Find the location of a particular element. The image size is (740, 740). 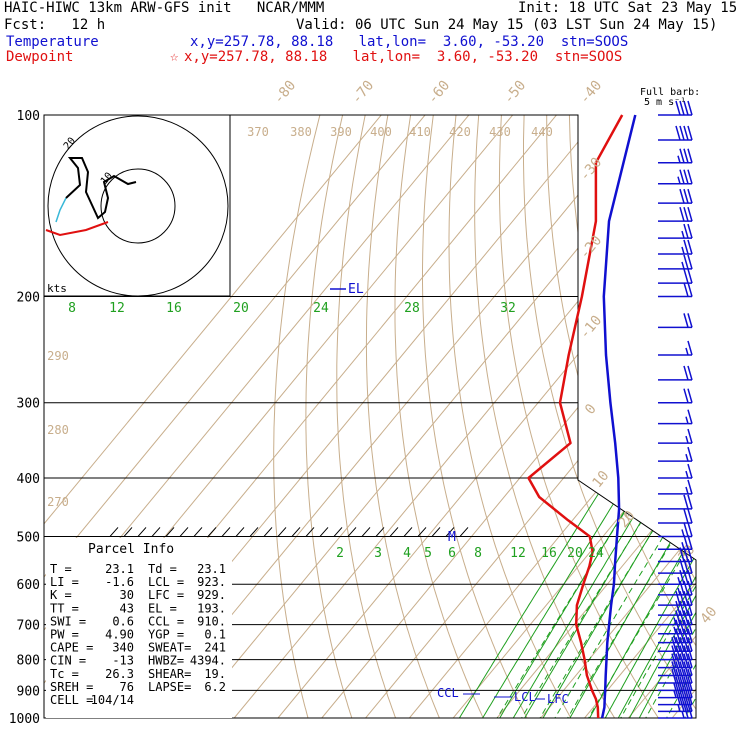

parcel-value: 30 is located at coordinates (127, 595).